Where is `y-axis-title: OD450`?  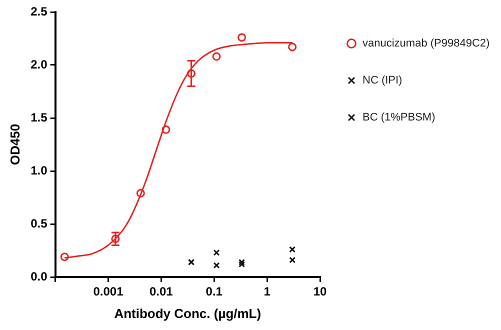
y-axis-title: OD450 is located at coordinates (14, 145).